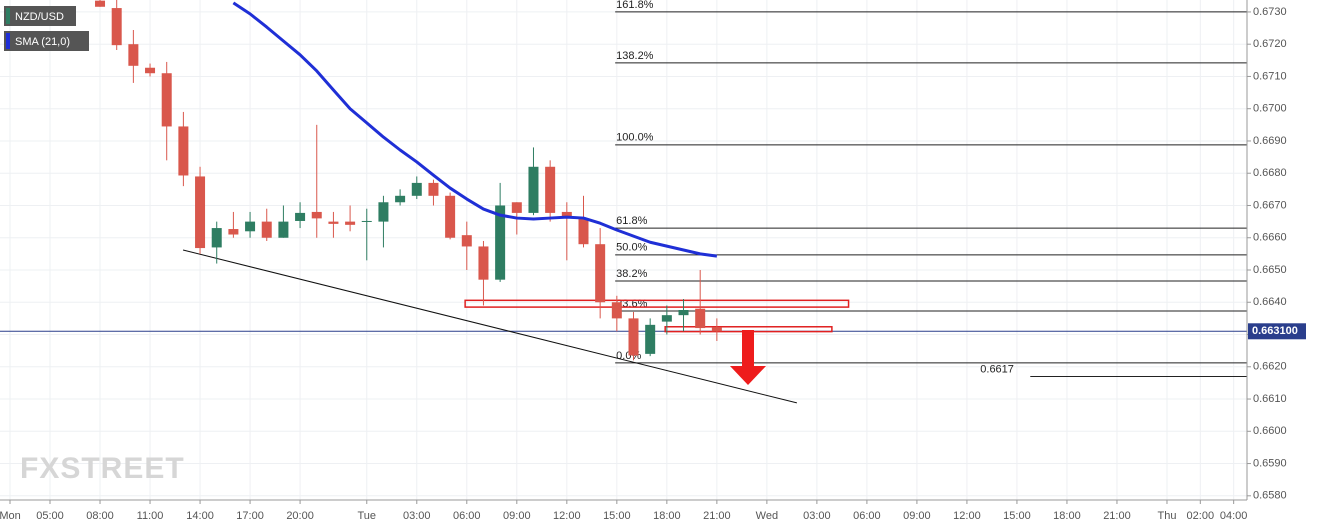 This screenshot has height=529, width=1323. Describe the element at coordinates (1270, 431) in the screenshot. I see `y-tick-label: 0.6600` at that location.